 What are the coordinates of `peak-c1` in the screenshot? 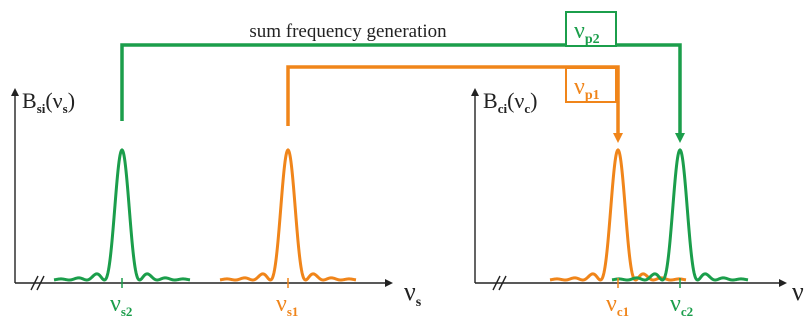 It's located at (618, 215).